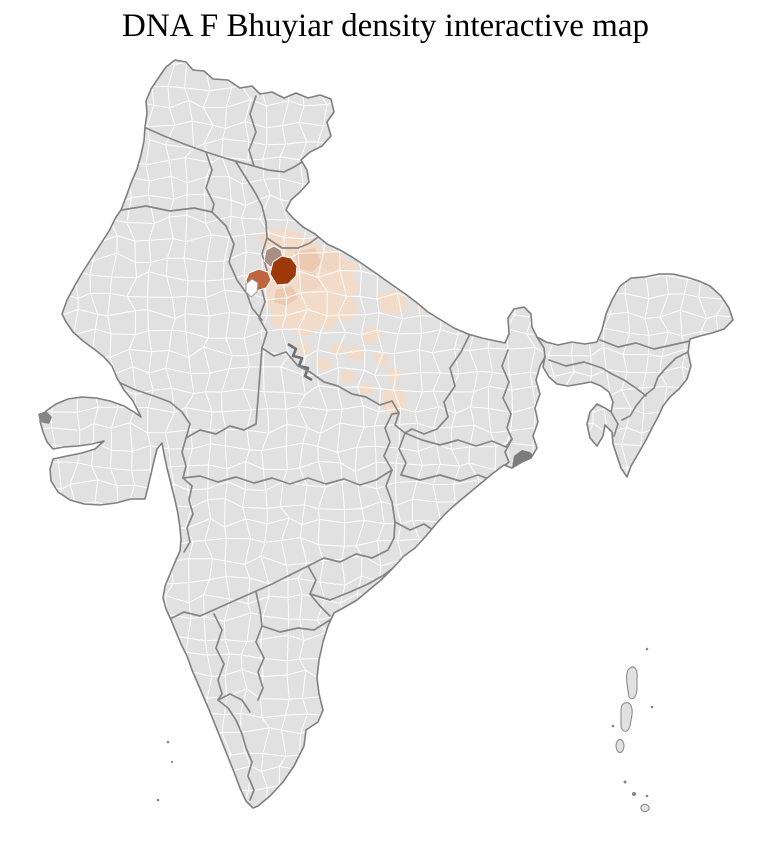 Image resolution: width=771 pixels, height=860 pixels. I want to click on sundarbans-delta, so click(526, 467).